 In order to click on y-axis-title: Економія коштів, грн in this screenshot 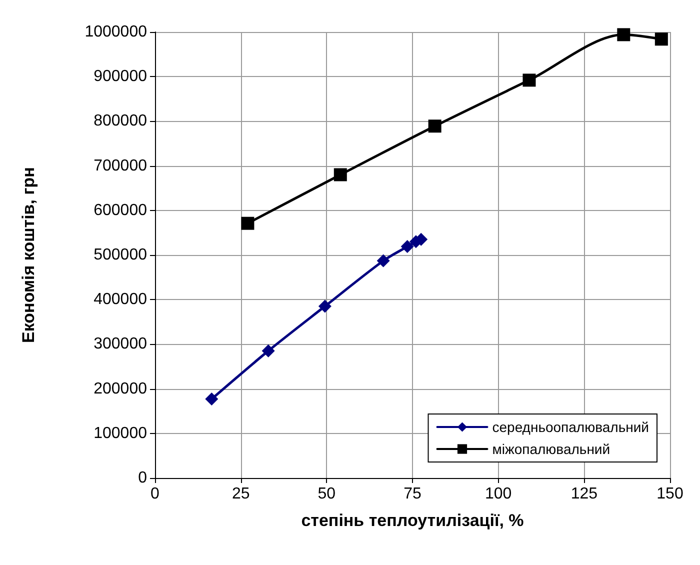, I will do `click(28, 255)`.